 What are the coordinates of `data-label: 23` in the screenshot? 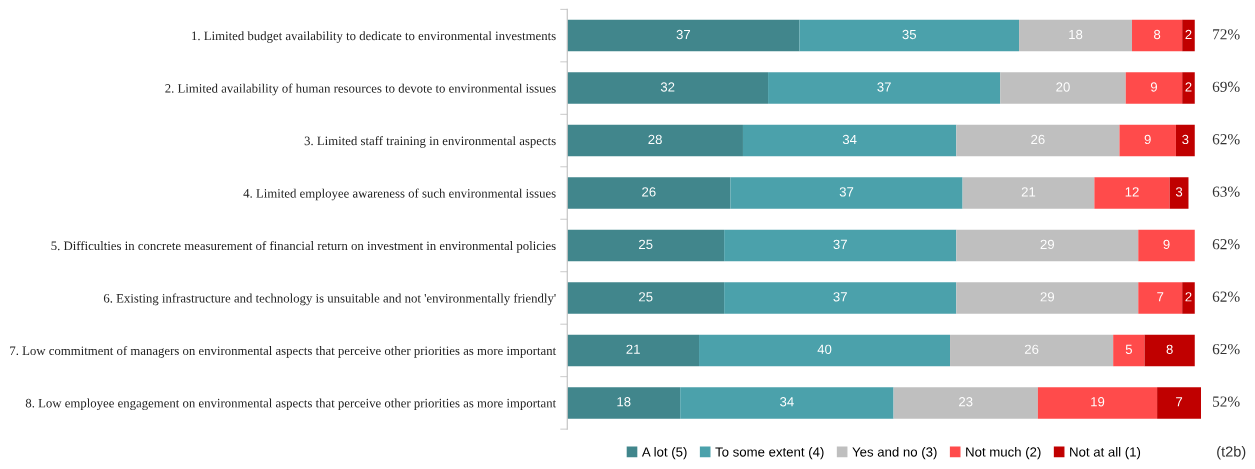 It's located at (966, 402).